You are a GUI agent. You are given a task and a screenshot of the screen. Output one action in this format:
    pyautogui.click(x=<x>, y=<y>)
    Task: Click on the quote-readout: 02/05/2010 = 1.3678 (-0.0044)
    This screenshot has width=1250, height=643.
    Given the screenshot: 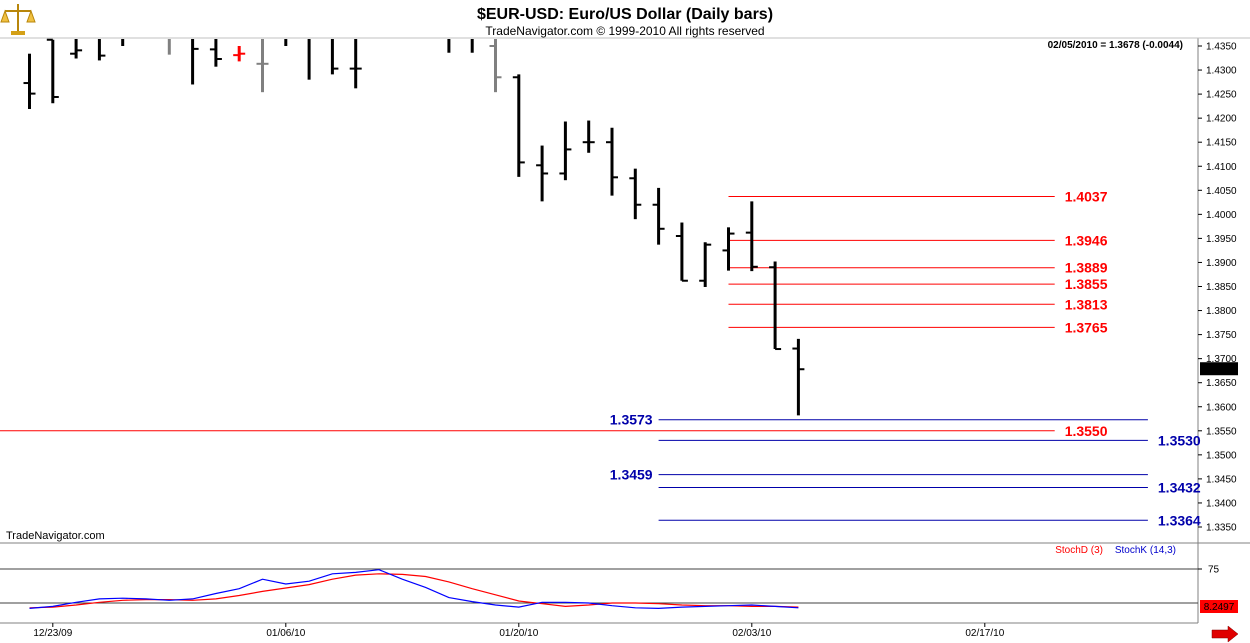 What is the action you would take?
    pyautogui.click(x=1115, y=45)
    